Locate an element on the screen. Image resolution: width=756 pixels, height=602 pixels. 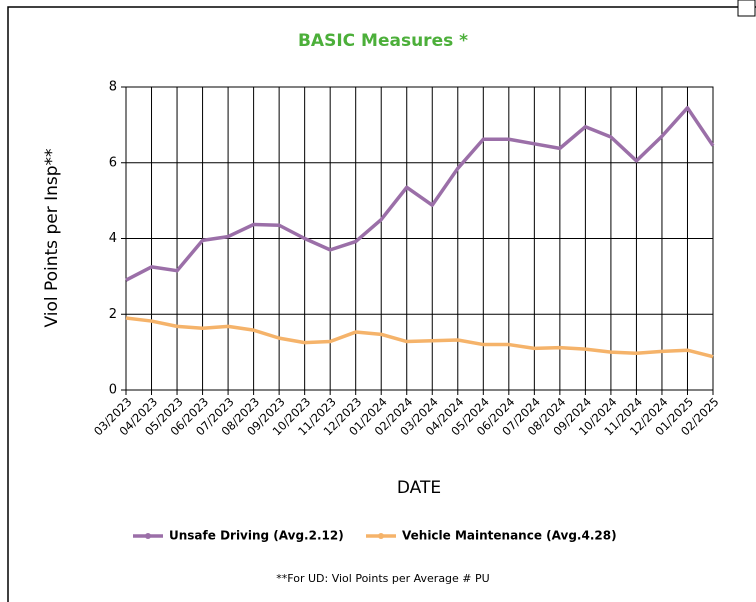
y-tick-label: 4 is located at coordinates (113, 238).